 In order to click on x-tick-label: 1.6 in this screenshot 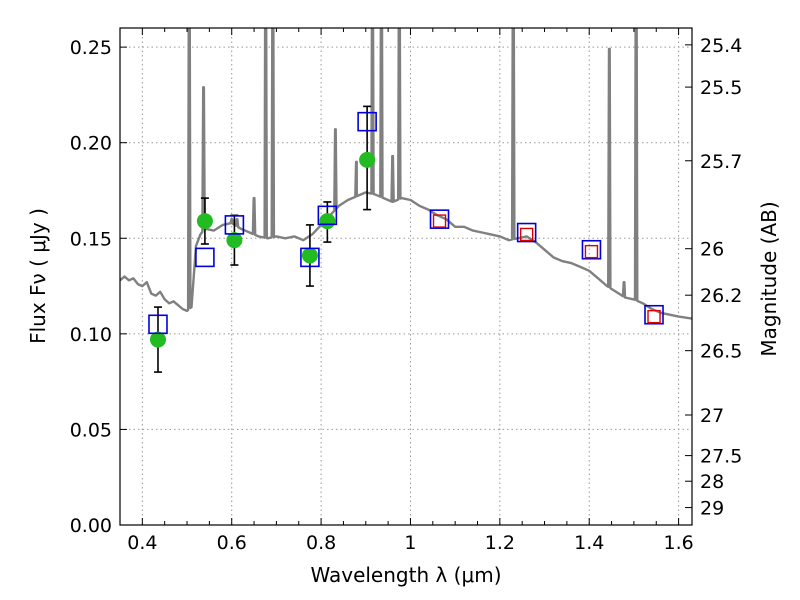, I will do `click(678, 543)`.